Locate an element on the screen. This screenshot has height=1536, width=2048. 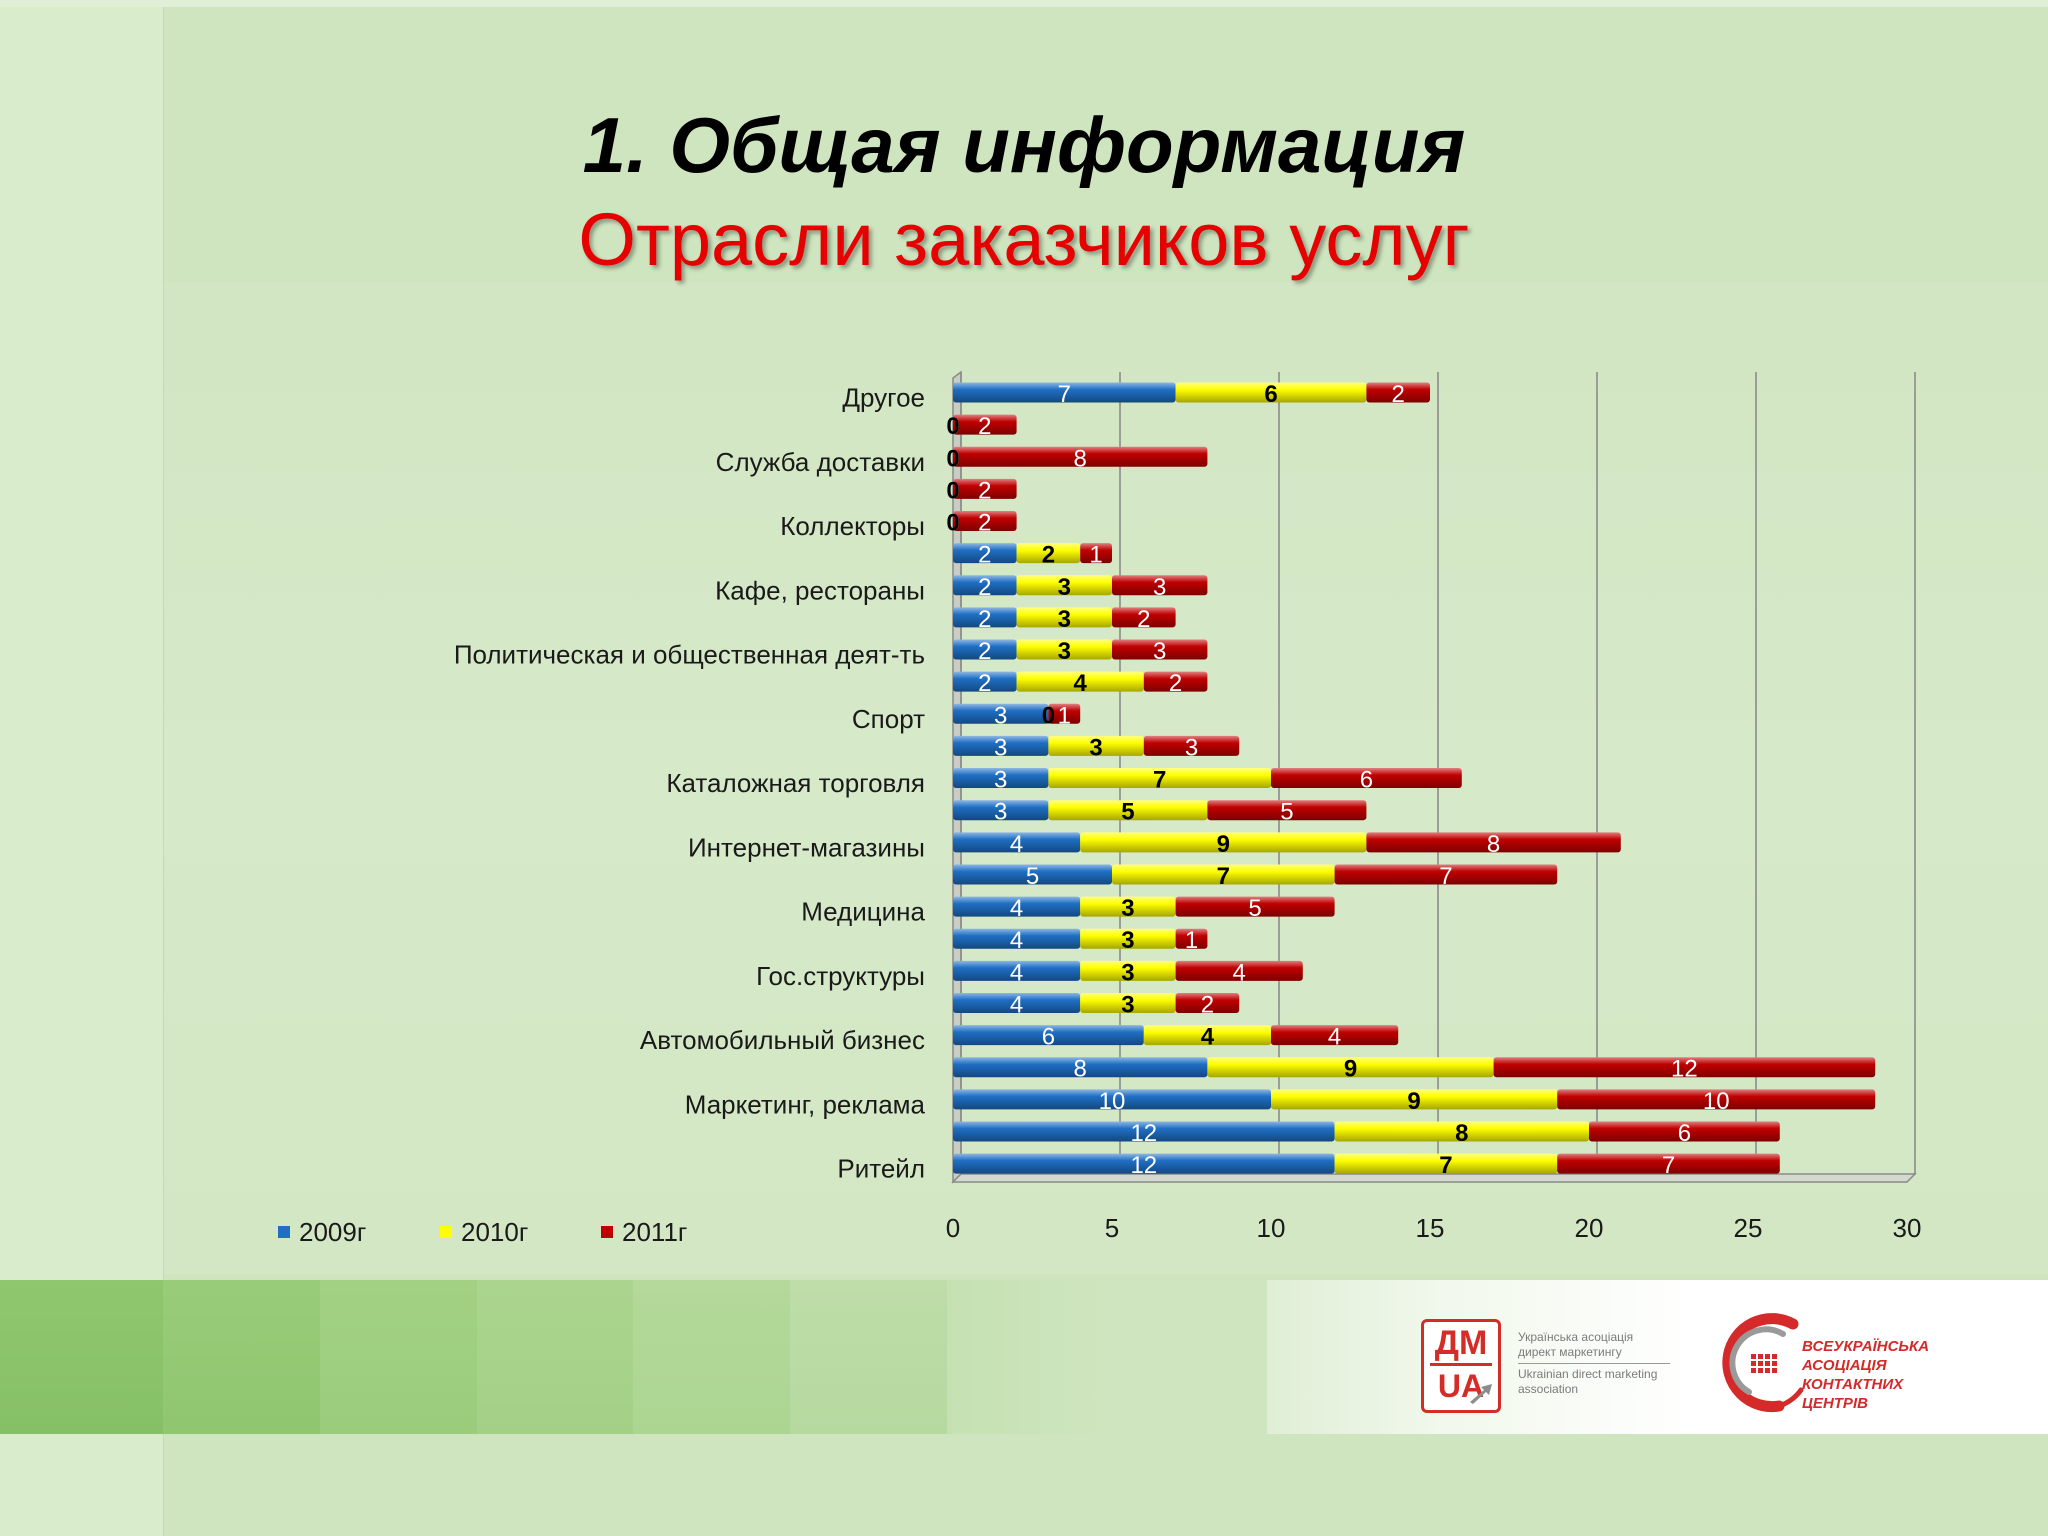
category-label: Гос.структуры is located at coordinates (840, 976).